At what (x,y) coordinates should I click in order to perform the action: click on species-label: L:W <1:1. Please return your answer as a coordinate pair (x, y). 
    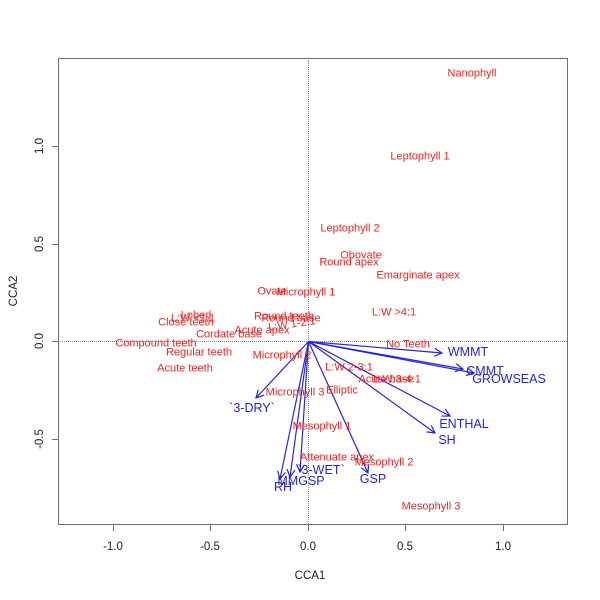
    Looking at the image, I should click on (193, 318).